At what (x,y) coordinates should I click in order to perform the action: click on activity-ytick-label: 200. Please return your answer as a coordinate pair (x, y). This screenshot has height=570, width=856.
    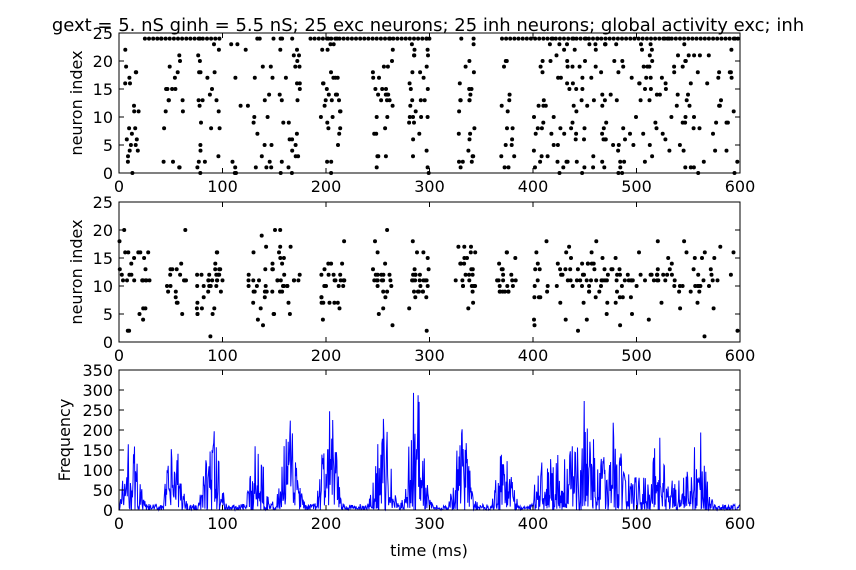
    Looking at the image, I should click on (97, 430).